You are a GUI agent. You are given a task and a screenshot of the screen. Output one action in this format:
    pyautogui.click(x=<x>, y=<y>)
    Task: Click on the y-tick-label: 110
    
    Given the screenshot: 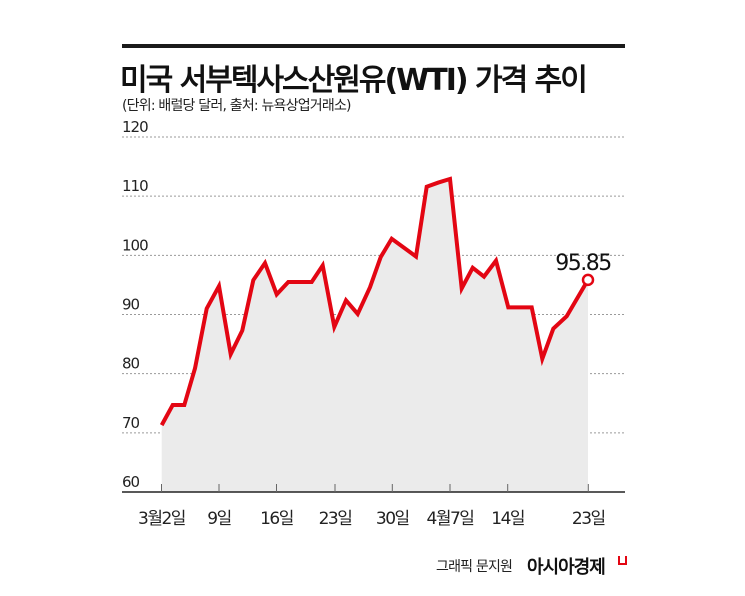 What is the action you would take?
    pyautogui.click(x=135, y=186)
    